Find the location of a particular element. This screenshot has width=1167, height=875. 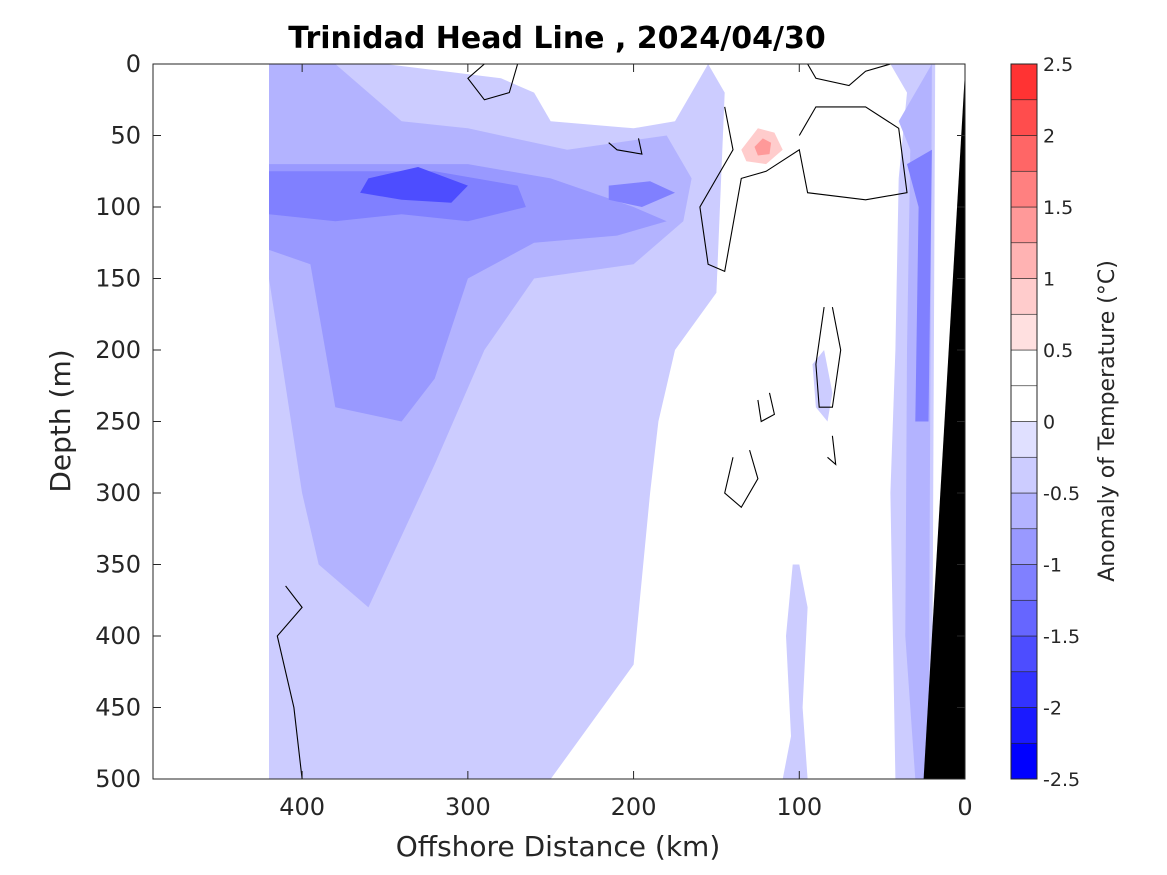

colorbar-tick-label--1: -1 is located at coordinates (1052, 566).